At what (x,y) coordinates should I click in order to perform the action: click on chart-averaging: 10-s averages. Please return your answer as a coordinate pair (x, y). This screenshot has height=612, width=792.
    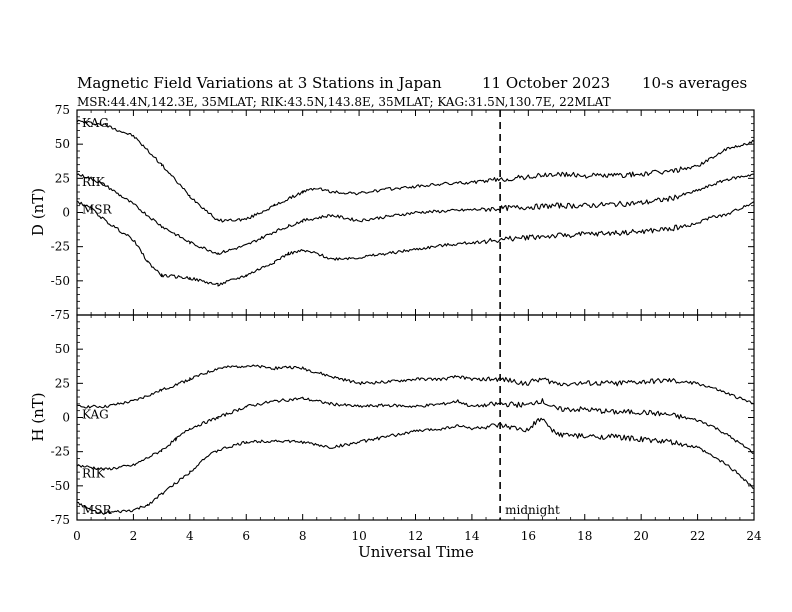
    Looking at the image, I should click on (694, 83).